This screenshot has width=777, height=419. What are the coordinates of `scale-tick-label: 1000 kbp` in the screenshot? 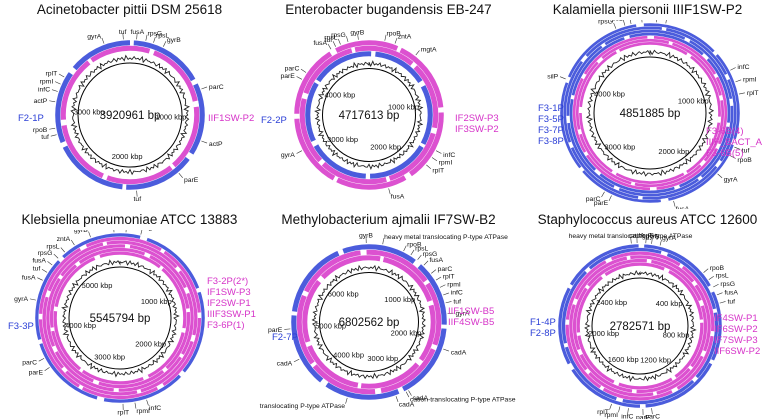 It's located at (156, 301).